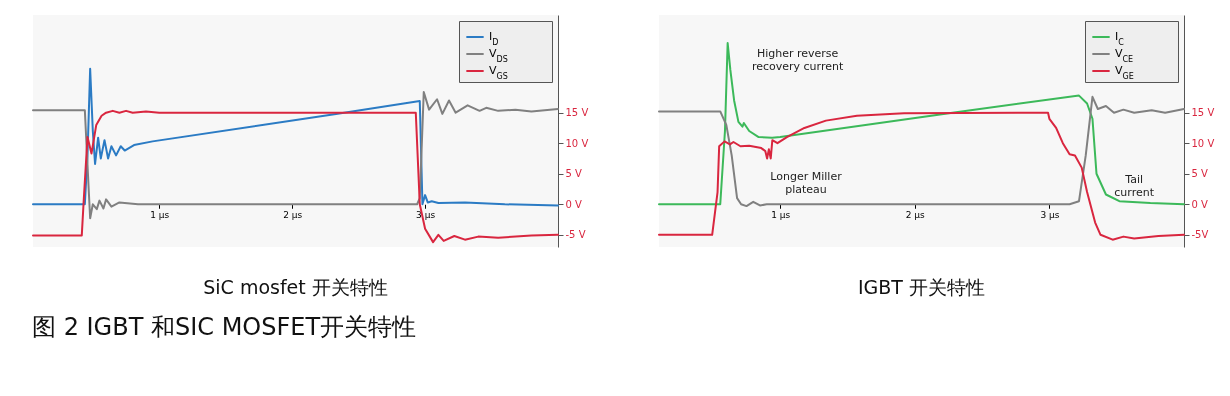 The height and width of the screenshot is (396, 1230). What do you see at coordinates (575, 235) in the screenshot?
I see `y-tick-label: -5 V` at bounding box center [575, 235].